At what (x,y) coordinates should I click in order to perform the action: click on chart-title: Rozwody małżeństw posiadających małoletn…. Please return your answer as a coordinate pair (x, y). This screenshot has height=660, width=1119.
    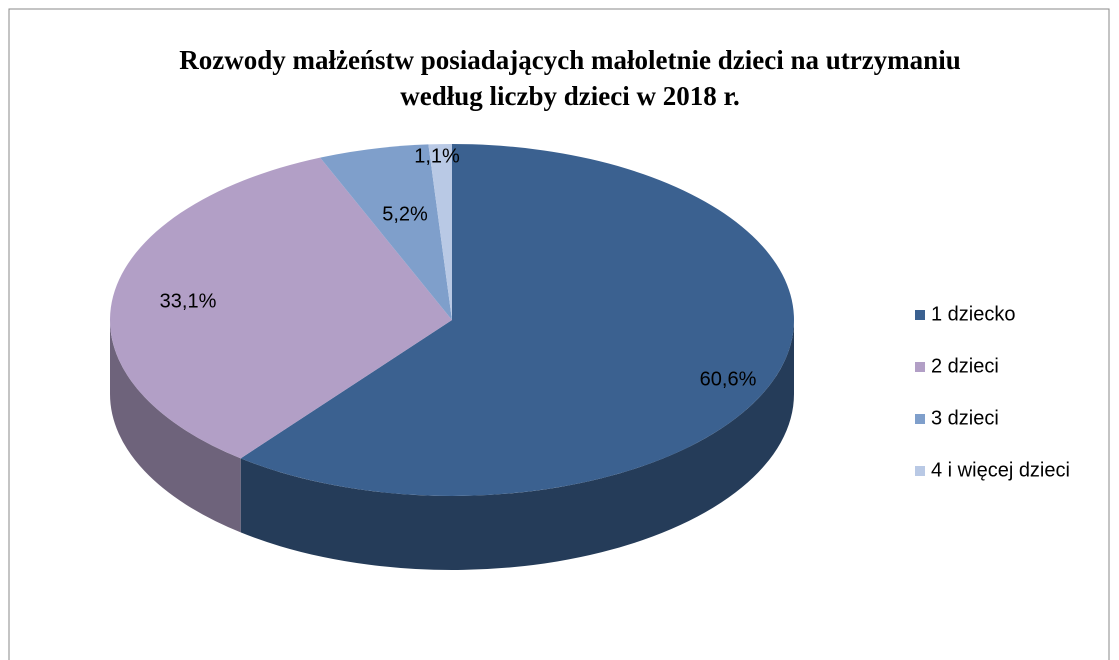
    Looking at the image, I should click on (570, 78).